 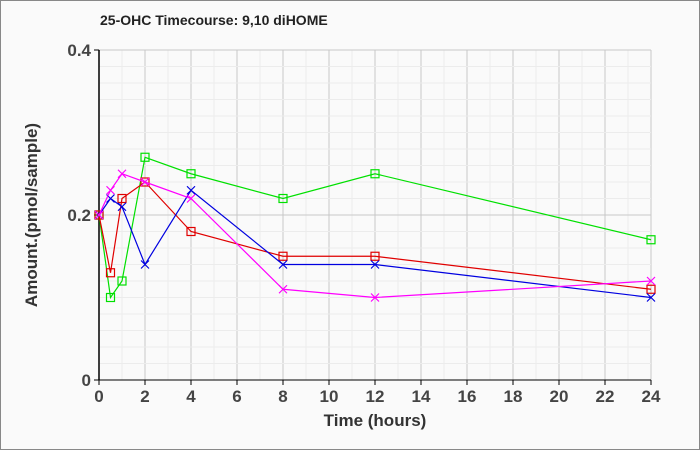 What do you see at coordinates (31, 215) in the screenshot?
I see `y-axis-label: Amount.(pmol/sample)` at bounding box center [31, 215].